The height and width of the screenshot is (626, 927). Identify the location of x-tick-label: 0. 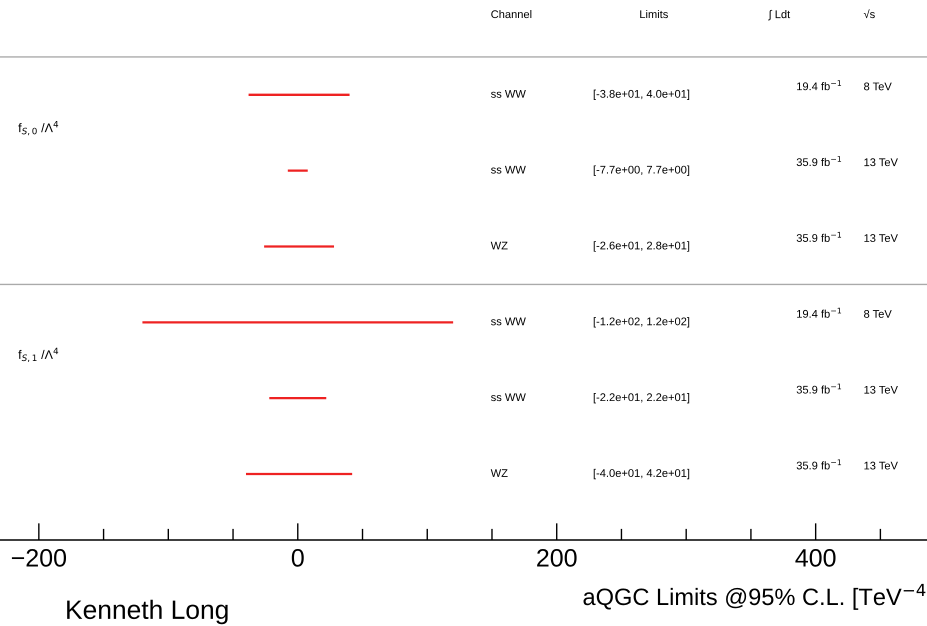
(298, 557).